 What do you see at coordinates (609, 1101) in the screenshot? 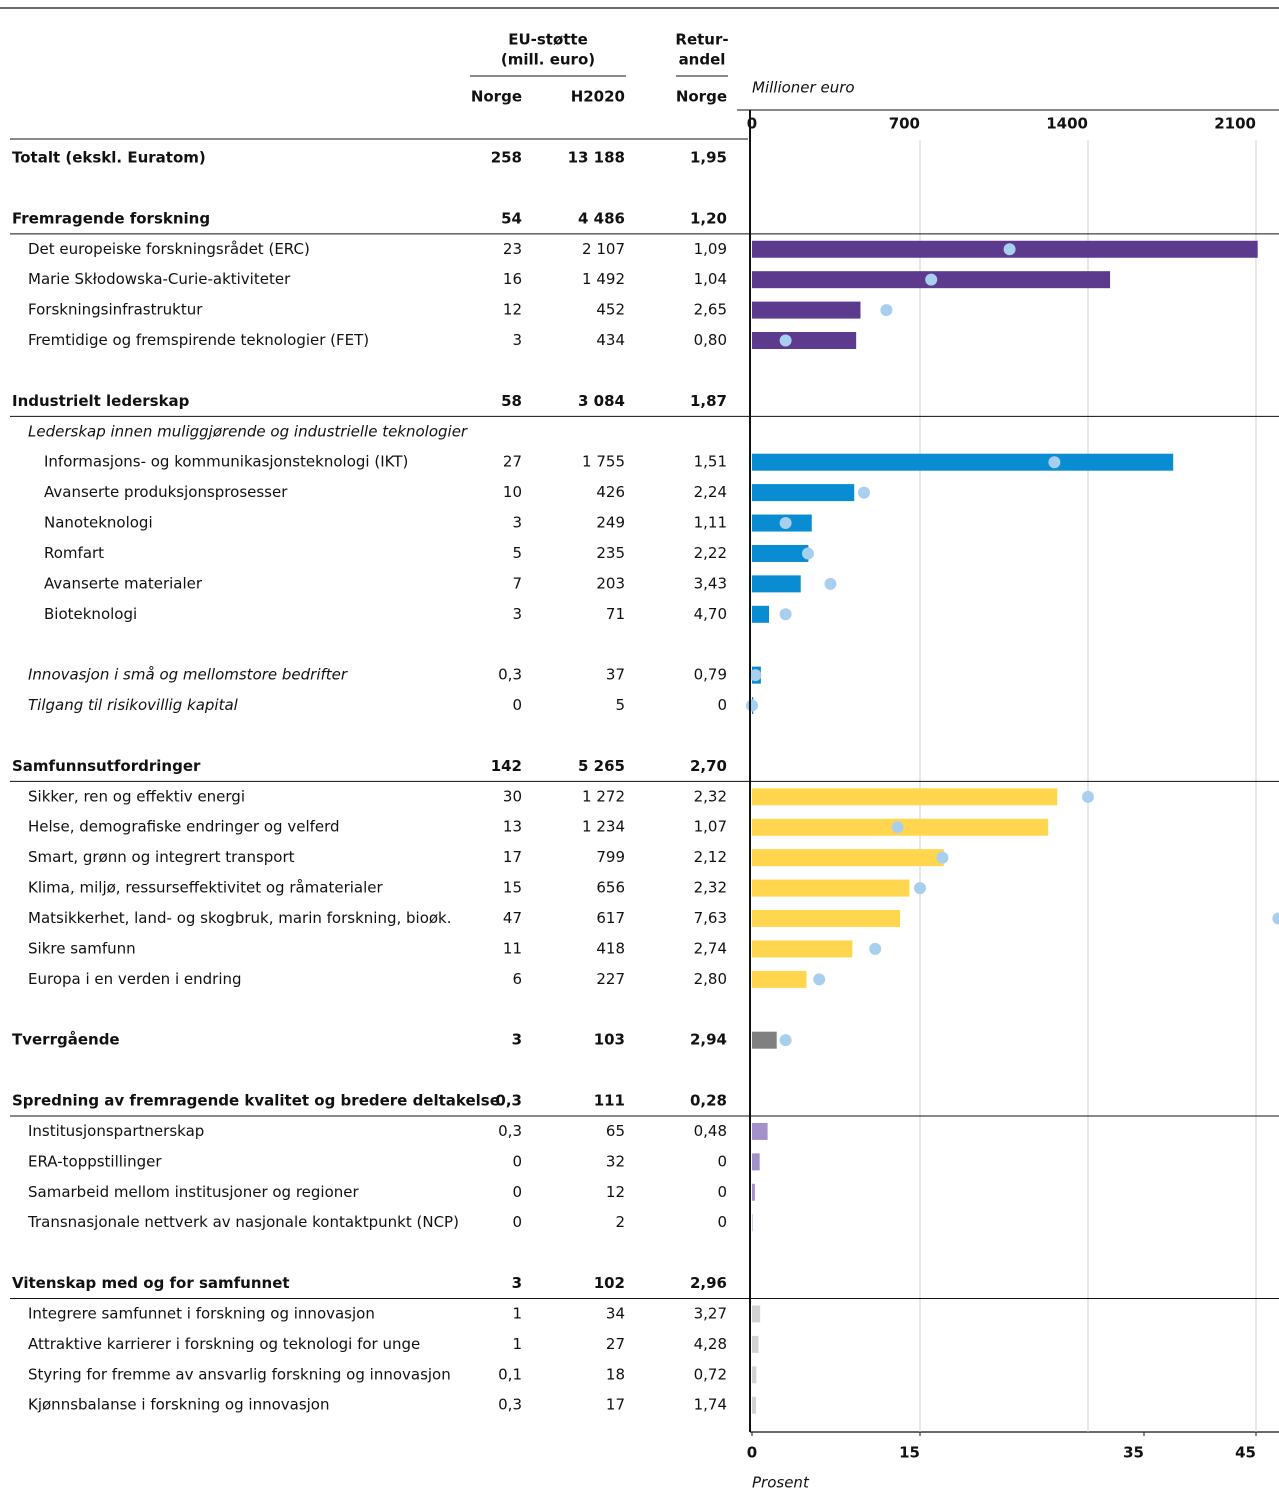
I see `cell-h2020: 111` at bounding box center [609, 1101].